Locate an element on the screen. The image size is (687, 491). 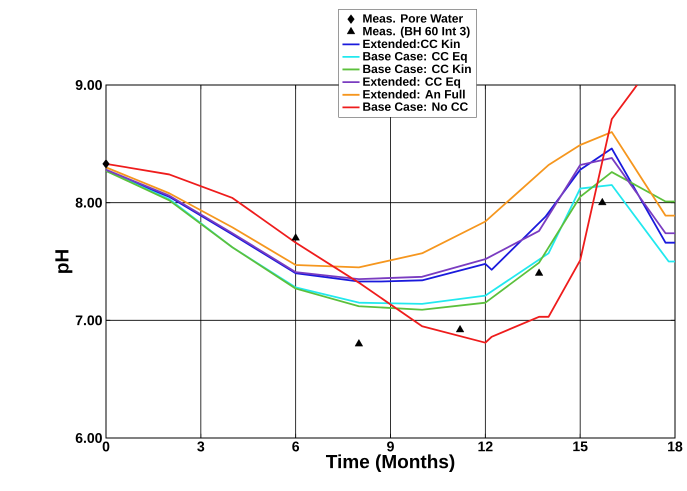
y-axis-title: pH is located at coordinates (63, 261).